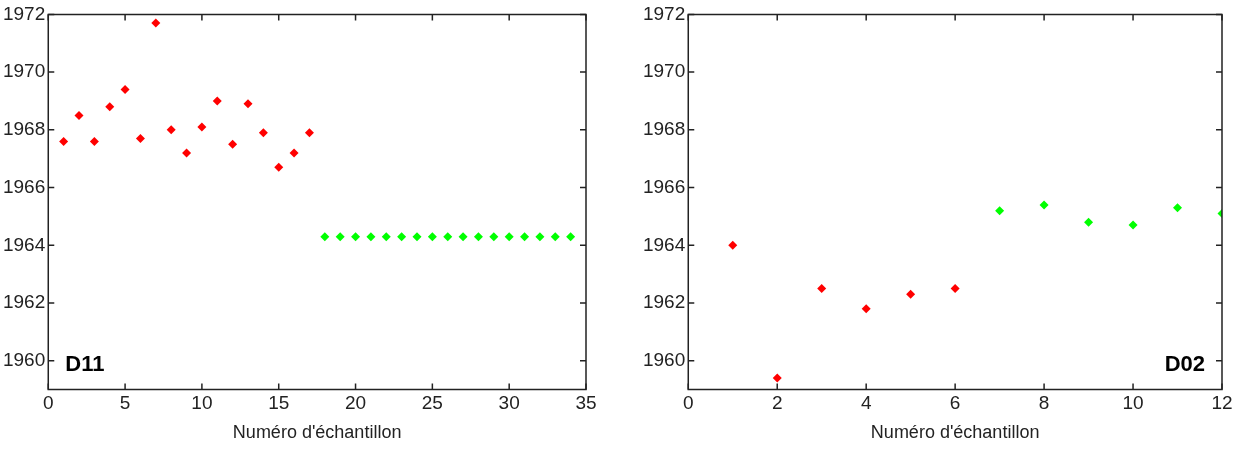 This screenshot has width=1246, height=452. I want to click on annotation: D11, so click(85, 363).